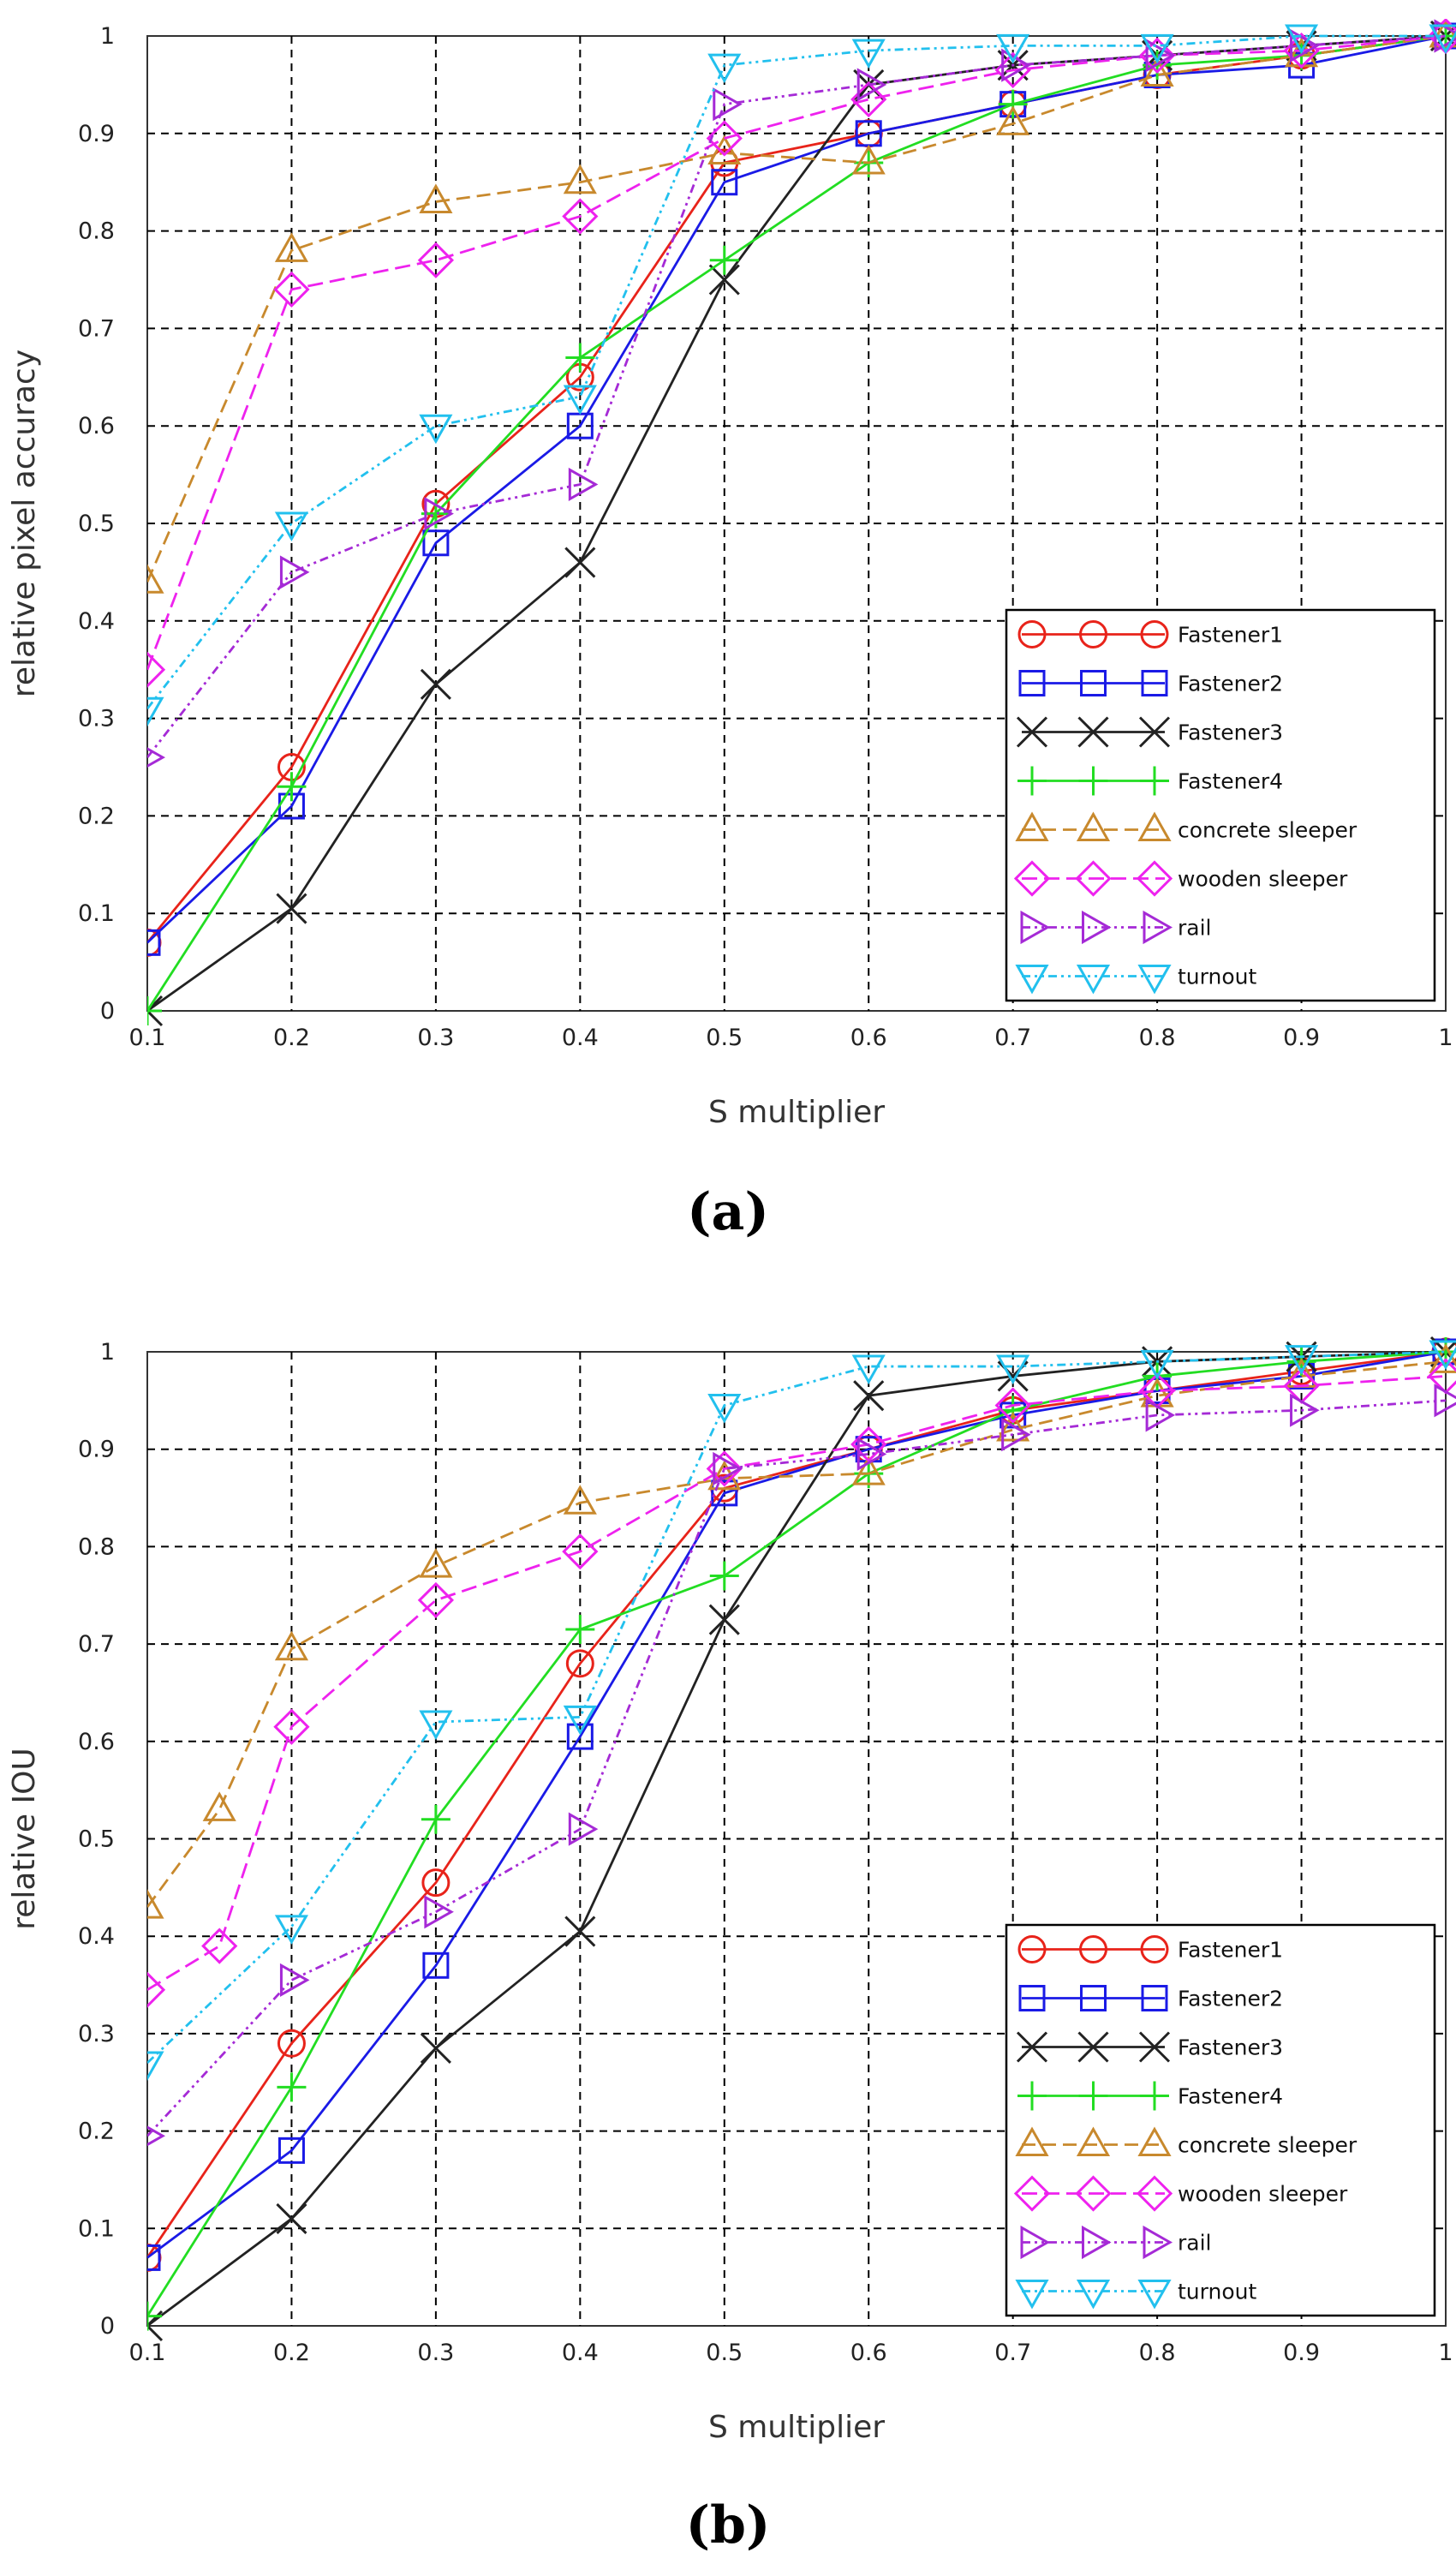  What do you see at coordinates (728, 1212) in the screenshot?
I see `panel-label: (a)` at bounding box center [728, 1212].